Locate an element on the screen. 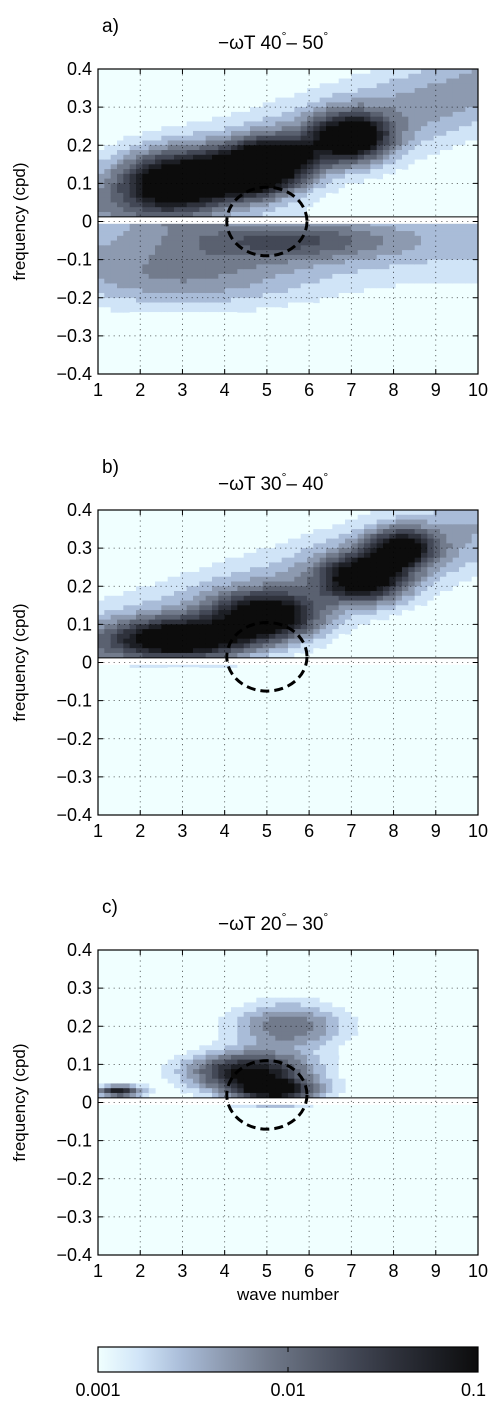  colorbar-tick-label: 0.001 is located at coordinates (97, 1390).